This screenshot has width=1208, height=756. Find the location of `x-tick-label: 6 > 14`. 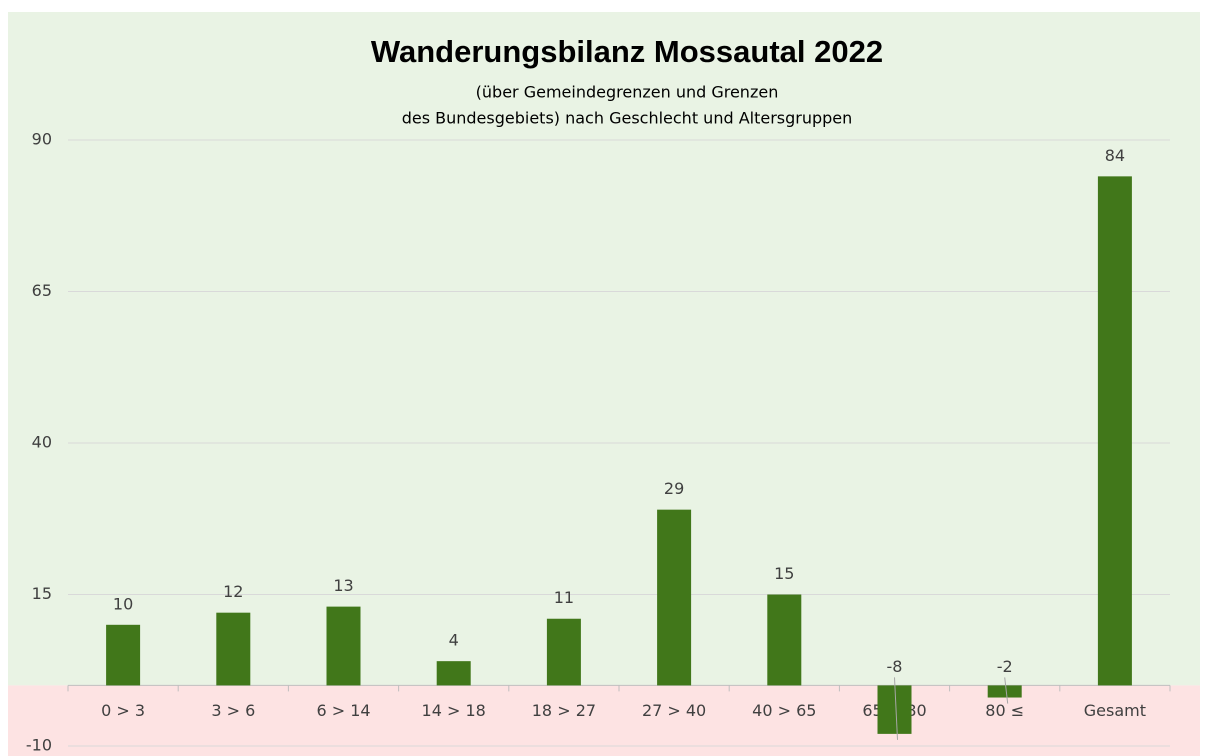

x-tick-label: 6 > 14 is located at coordinates (343, 710).